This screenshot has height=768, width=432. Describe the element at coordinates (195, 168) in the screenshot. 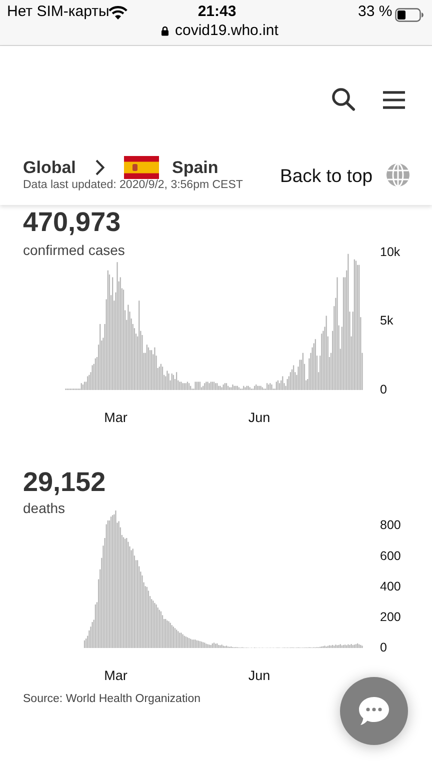

I see `text: Spain` at that location.